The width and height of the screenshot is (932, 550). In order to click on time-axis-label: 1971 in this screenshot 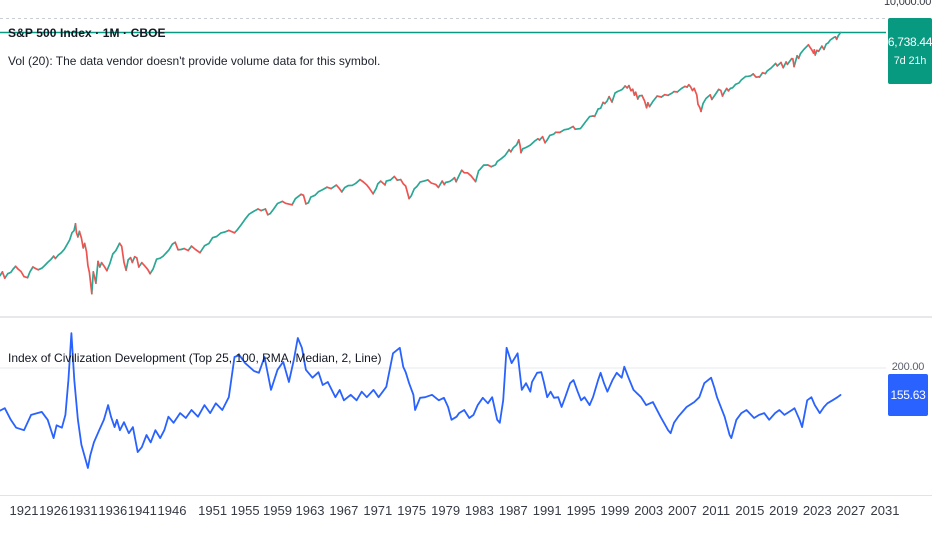, I will do `click(378, 510)`.